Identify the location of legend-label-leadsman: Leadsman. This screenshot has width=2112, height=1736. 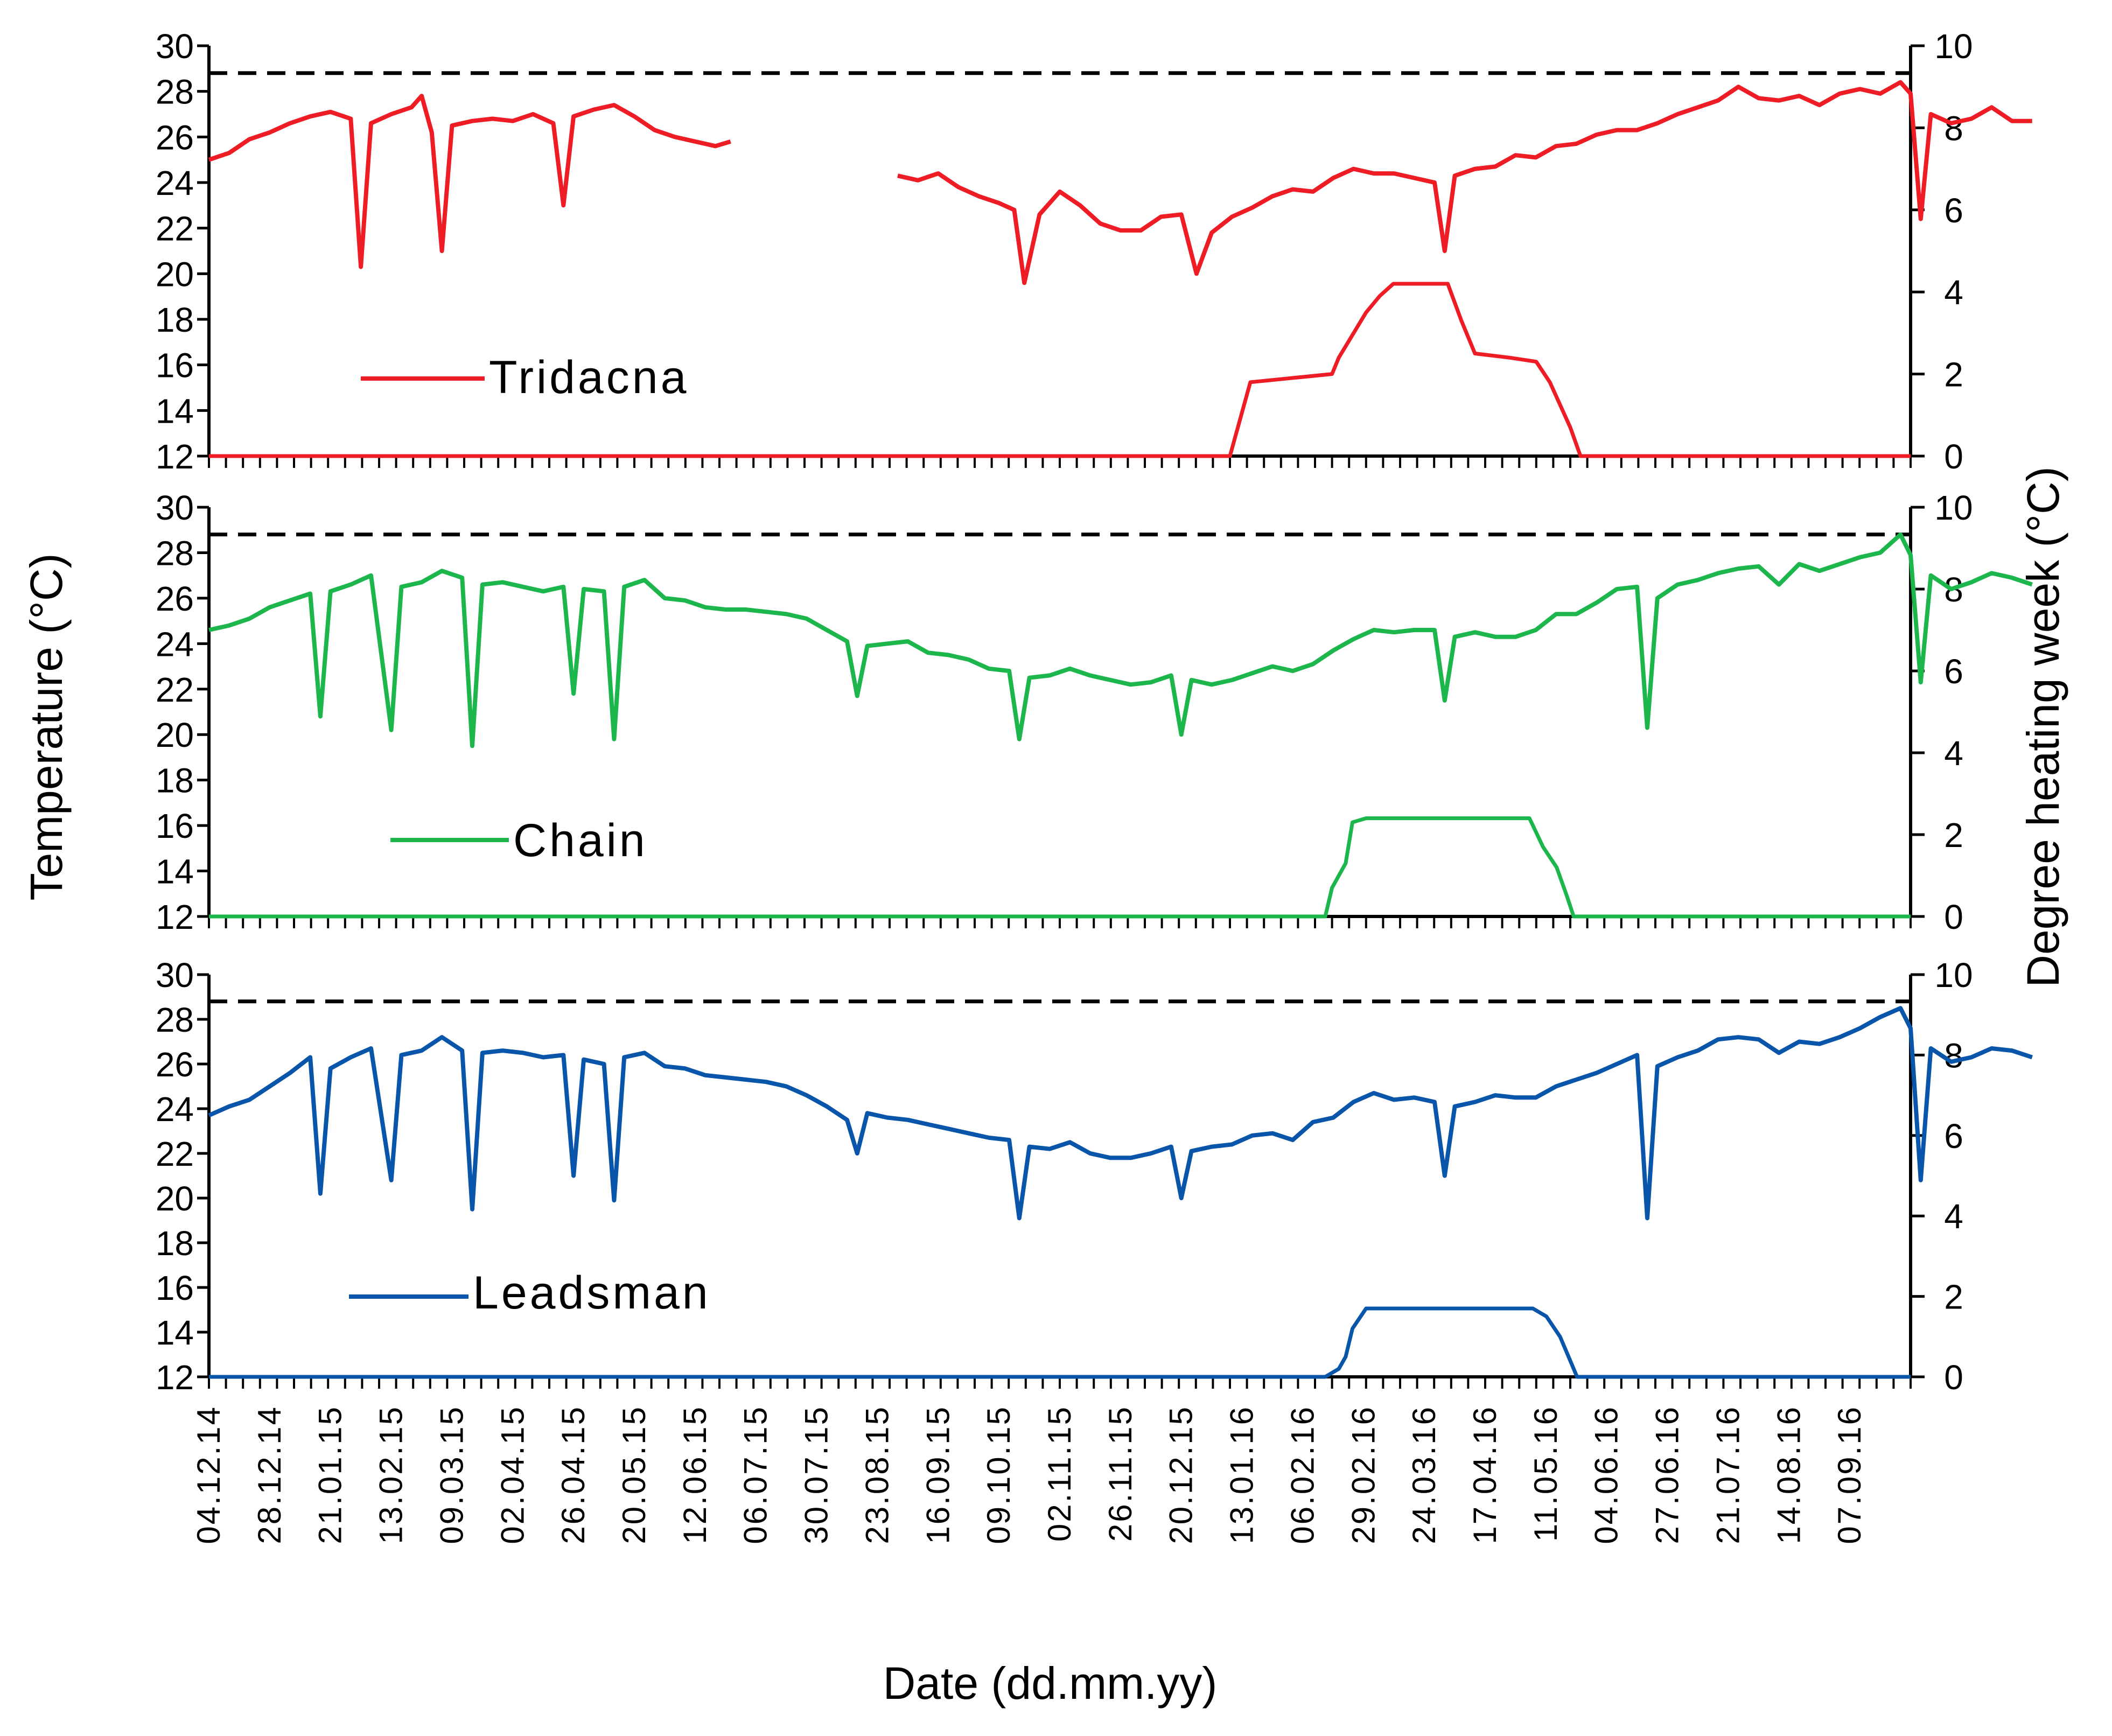
(592, 1293).